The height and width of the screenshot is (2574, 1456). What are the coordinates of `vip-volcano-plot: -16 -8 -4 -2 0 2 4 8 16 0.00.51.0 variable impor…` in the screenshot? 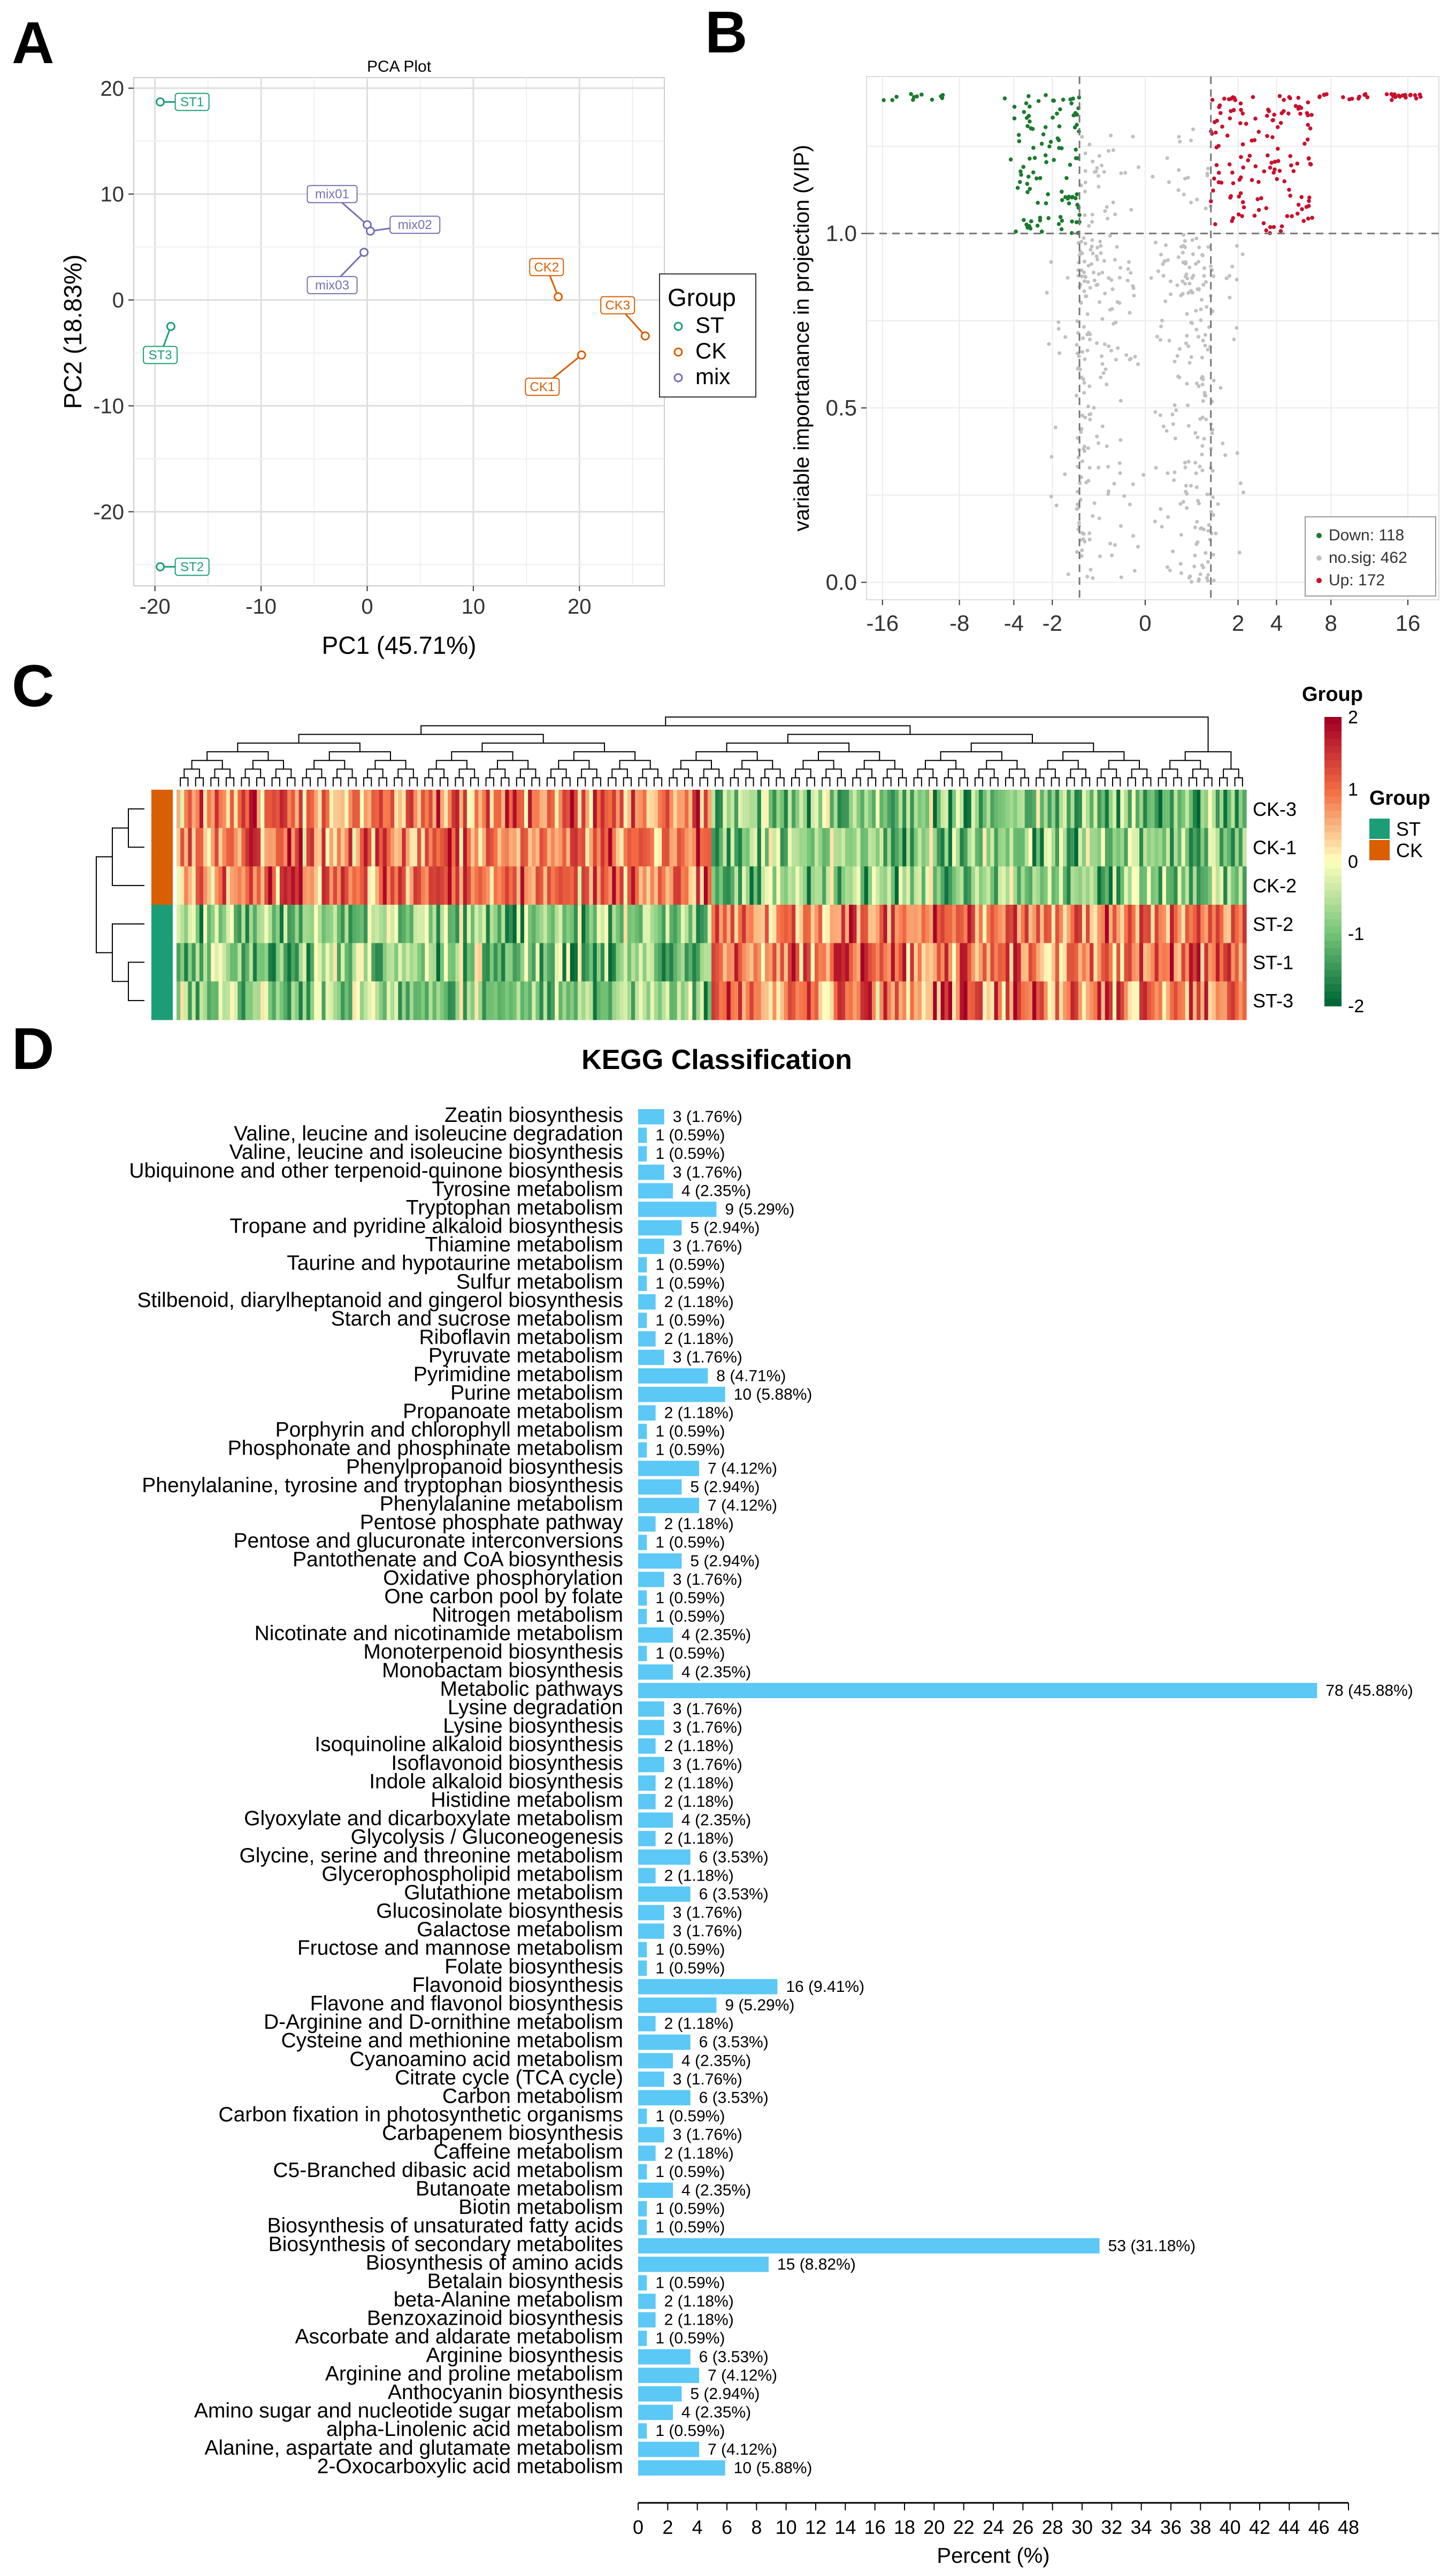 It's located at (1114, 356).